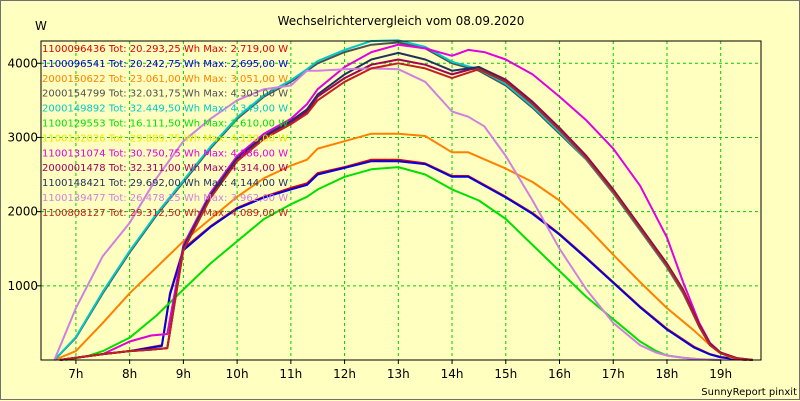  What do you see at coordinates (129, 374) in the screenshot?
I see `x-tick-label: 8h` at bounding box center [129, 374].